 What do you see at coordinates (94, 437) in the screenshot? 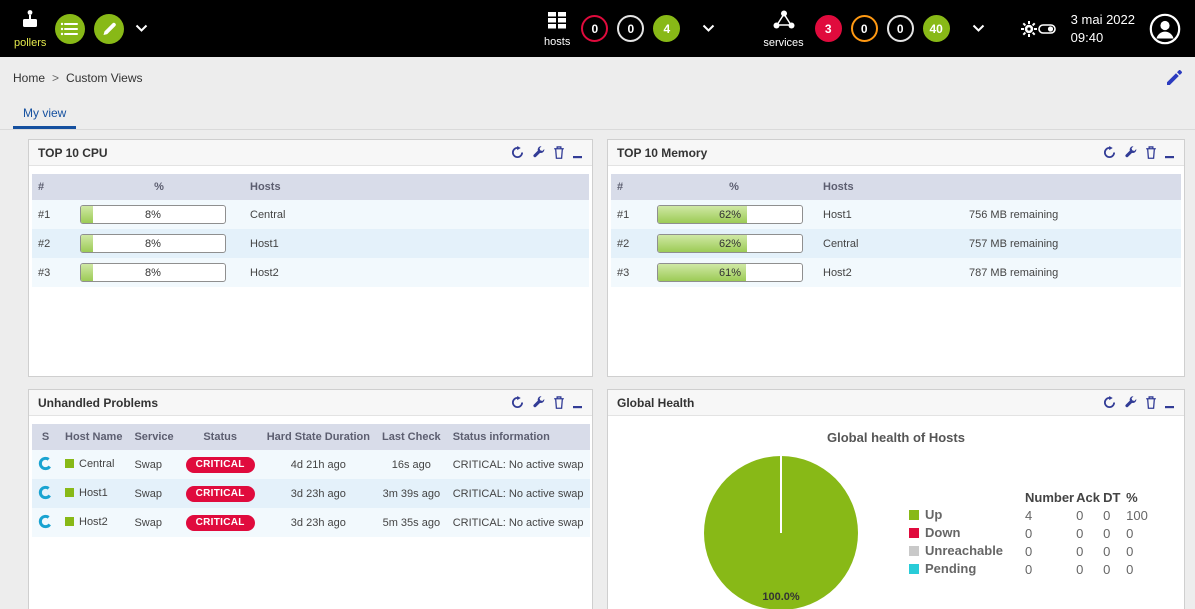
I see `column-header: Host Name` at bounding box center [94, 437].